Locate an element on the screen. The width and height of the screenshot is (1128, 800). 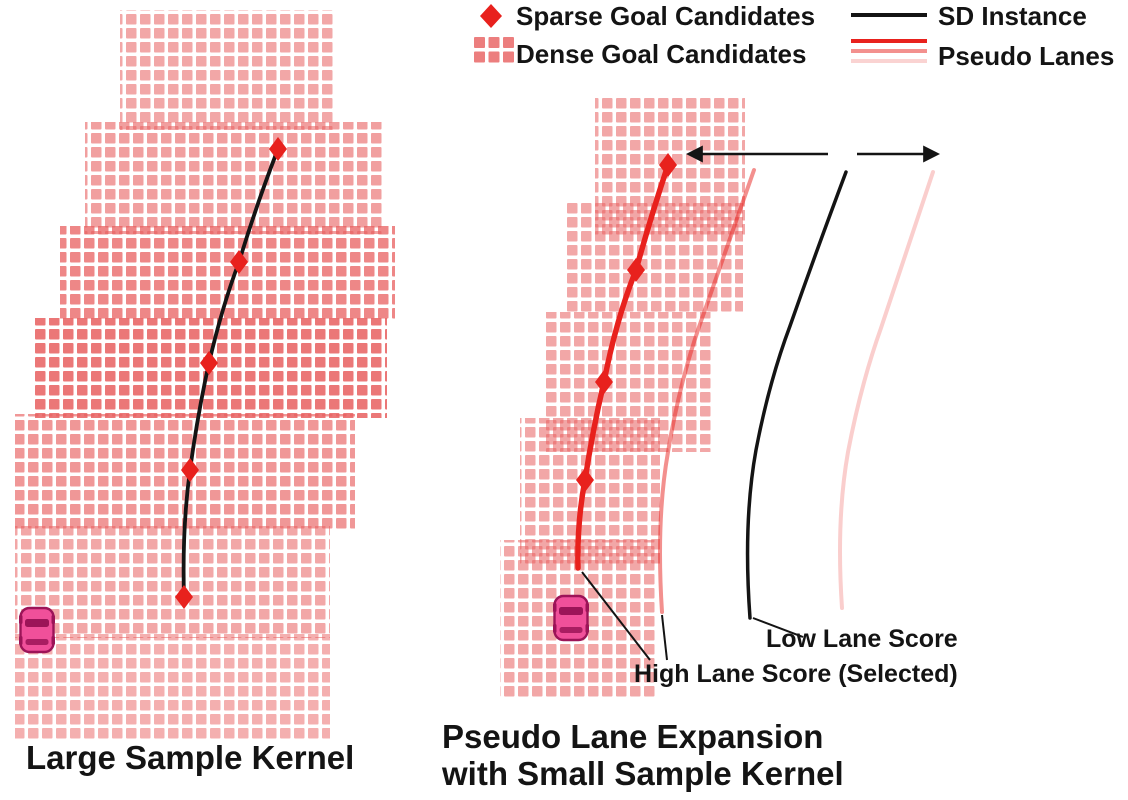
dense-grid-icon is located at coordinates (494, 50).